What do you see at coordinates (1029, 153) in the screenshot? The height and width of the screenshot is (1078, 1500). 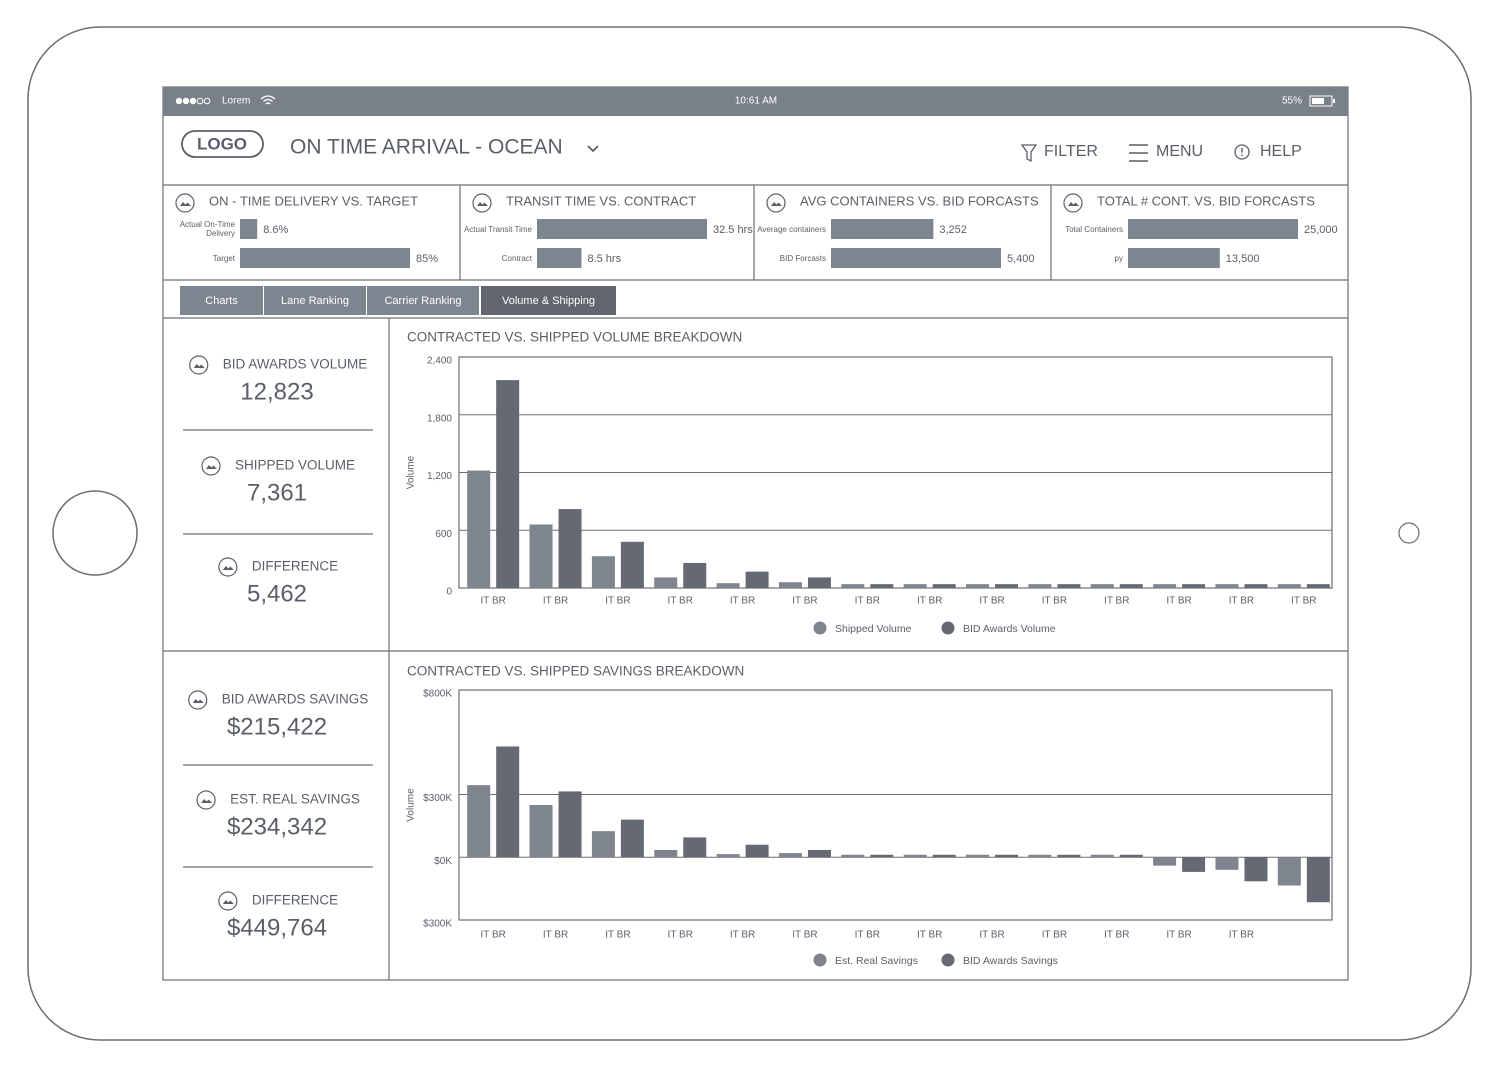 I see `filter-icon` at bounding box center [1029, 153].